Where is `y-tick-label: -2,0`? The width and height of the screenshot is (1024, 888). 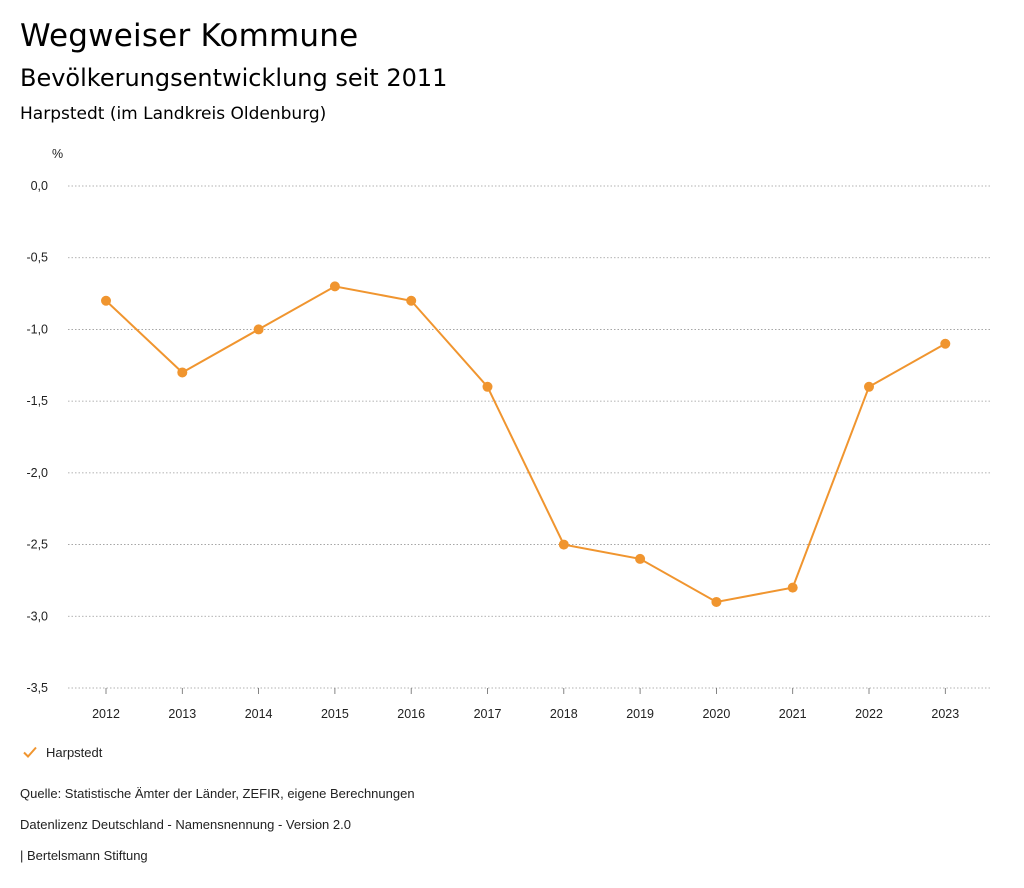
y-tick-label: -2,0 is located at coordinates (37, 473).